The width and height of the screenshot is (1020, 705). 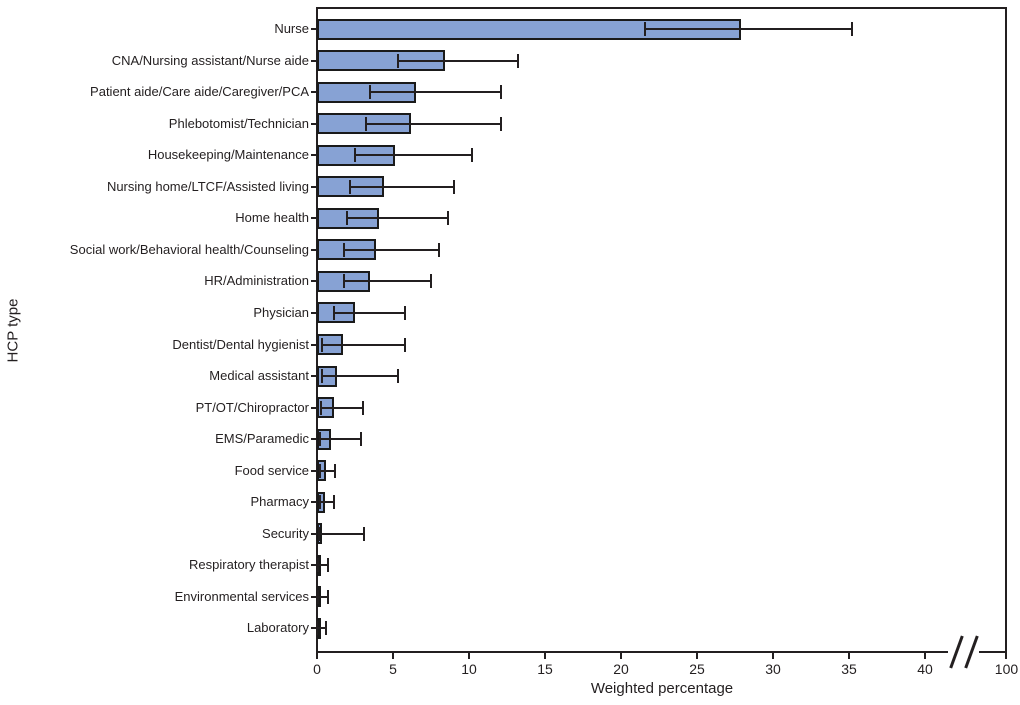 I want to click on category-label: Patient aide/Care aide/Caregiver/PCA, so click(x=199, y=92).